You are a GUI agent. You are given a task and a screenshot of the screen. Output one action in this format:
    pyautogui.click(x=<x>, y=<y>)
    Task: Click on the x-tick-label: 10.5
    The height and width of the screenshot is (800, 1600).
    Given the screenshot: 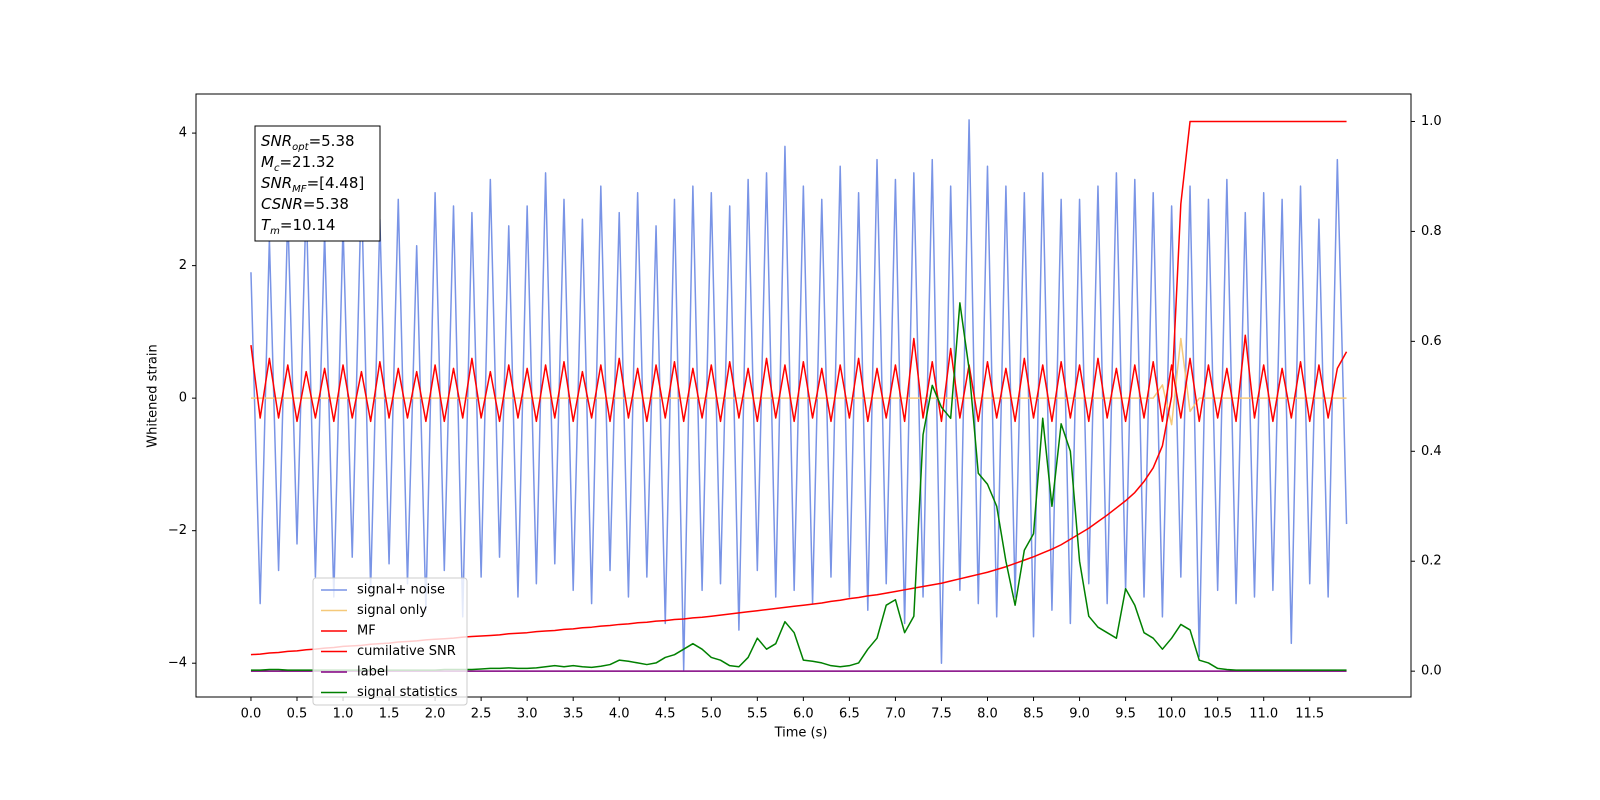 What is the action you would take?
    pyautogui.click(x=1217, y=714)
    